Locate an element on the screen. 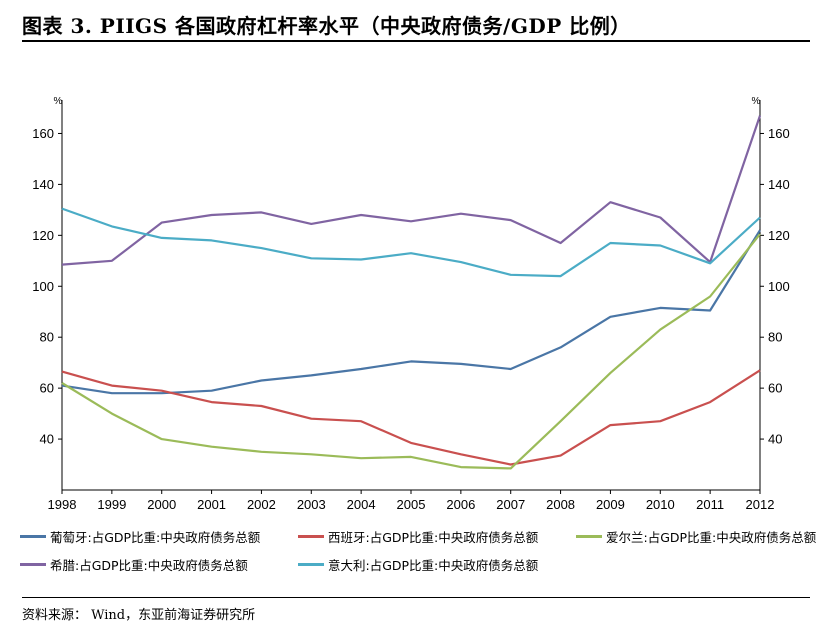  x-tick-label: 1998 is located at coordinates (62, 504).